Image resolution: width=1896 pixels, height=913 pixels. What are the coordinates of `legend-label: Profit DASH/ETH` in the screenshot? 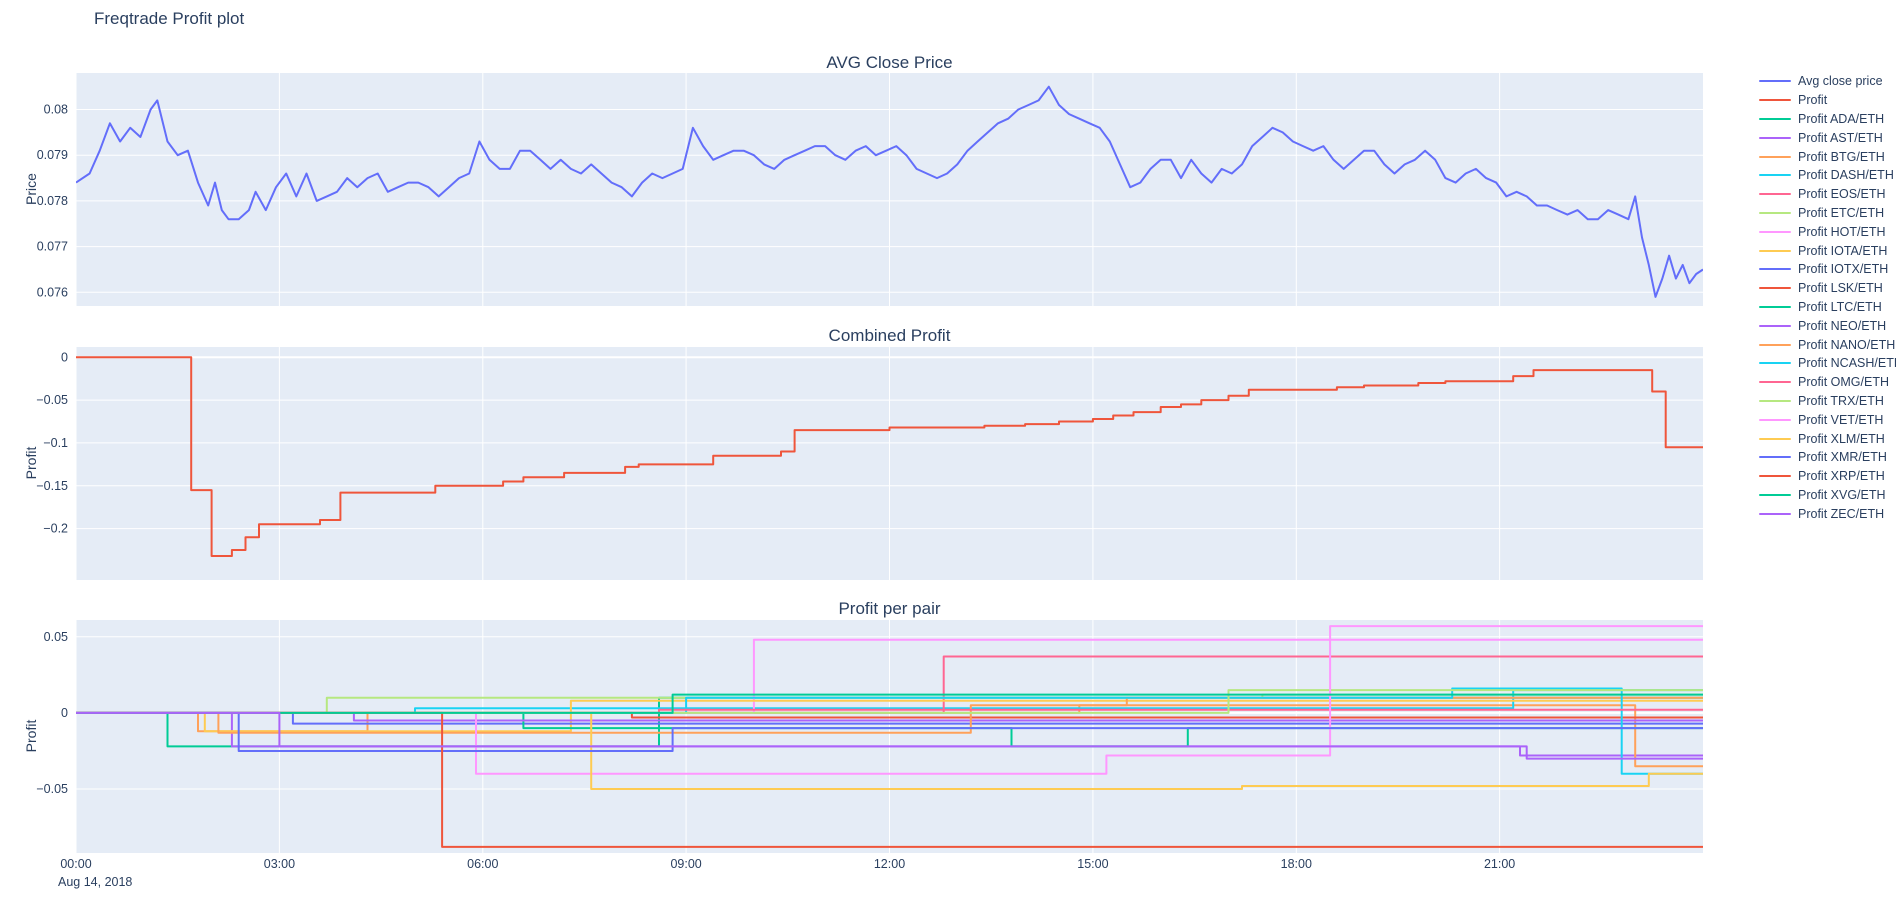 It's located at (1846, 175).